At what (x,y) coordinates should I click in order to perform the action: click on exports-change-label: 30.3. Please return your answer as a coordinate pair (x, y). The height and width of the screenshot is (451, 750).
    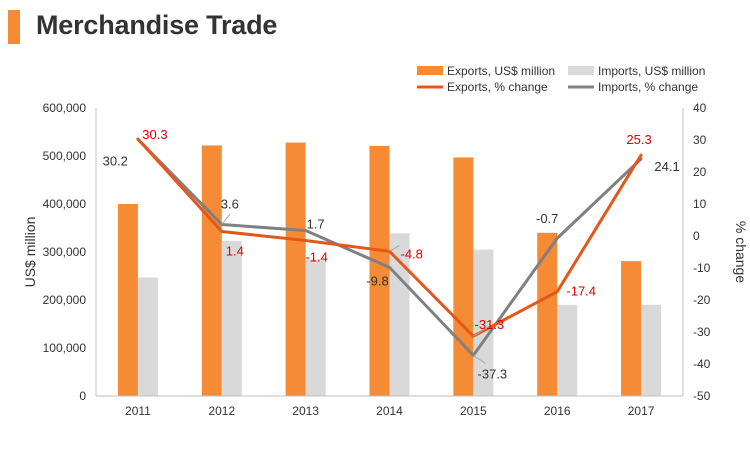
    Looking at the image, I should click on (154, 134).